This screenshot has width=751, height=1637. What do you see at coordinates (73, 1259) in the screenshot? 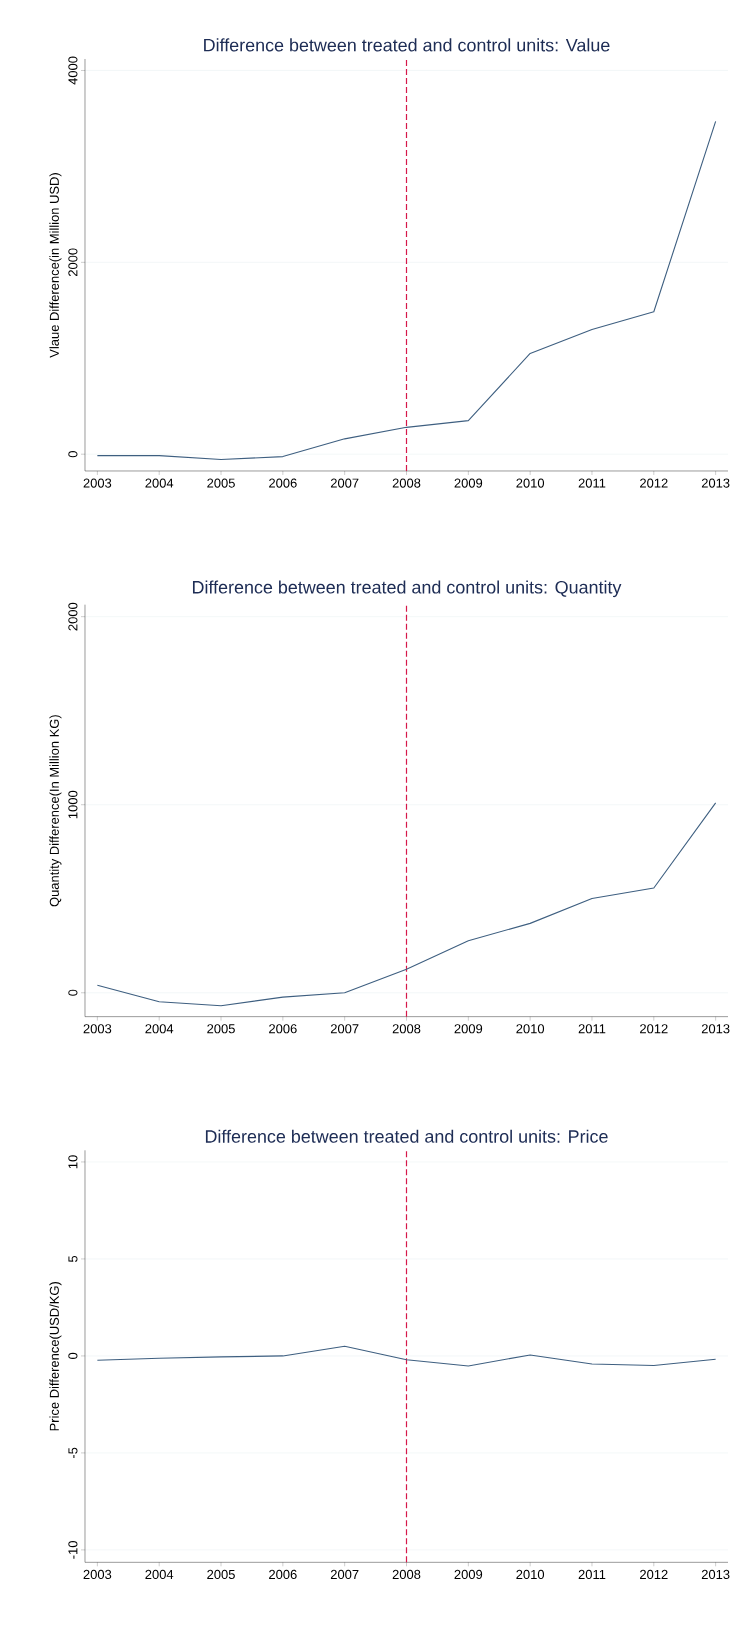
I see `y-tick-label: 5` at bounding box center [73, 1259].